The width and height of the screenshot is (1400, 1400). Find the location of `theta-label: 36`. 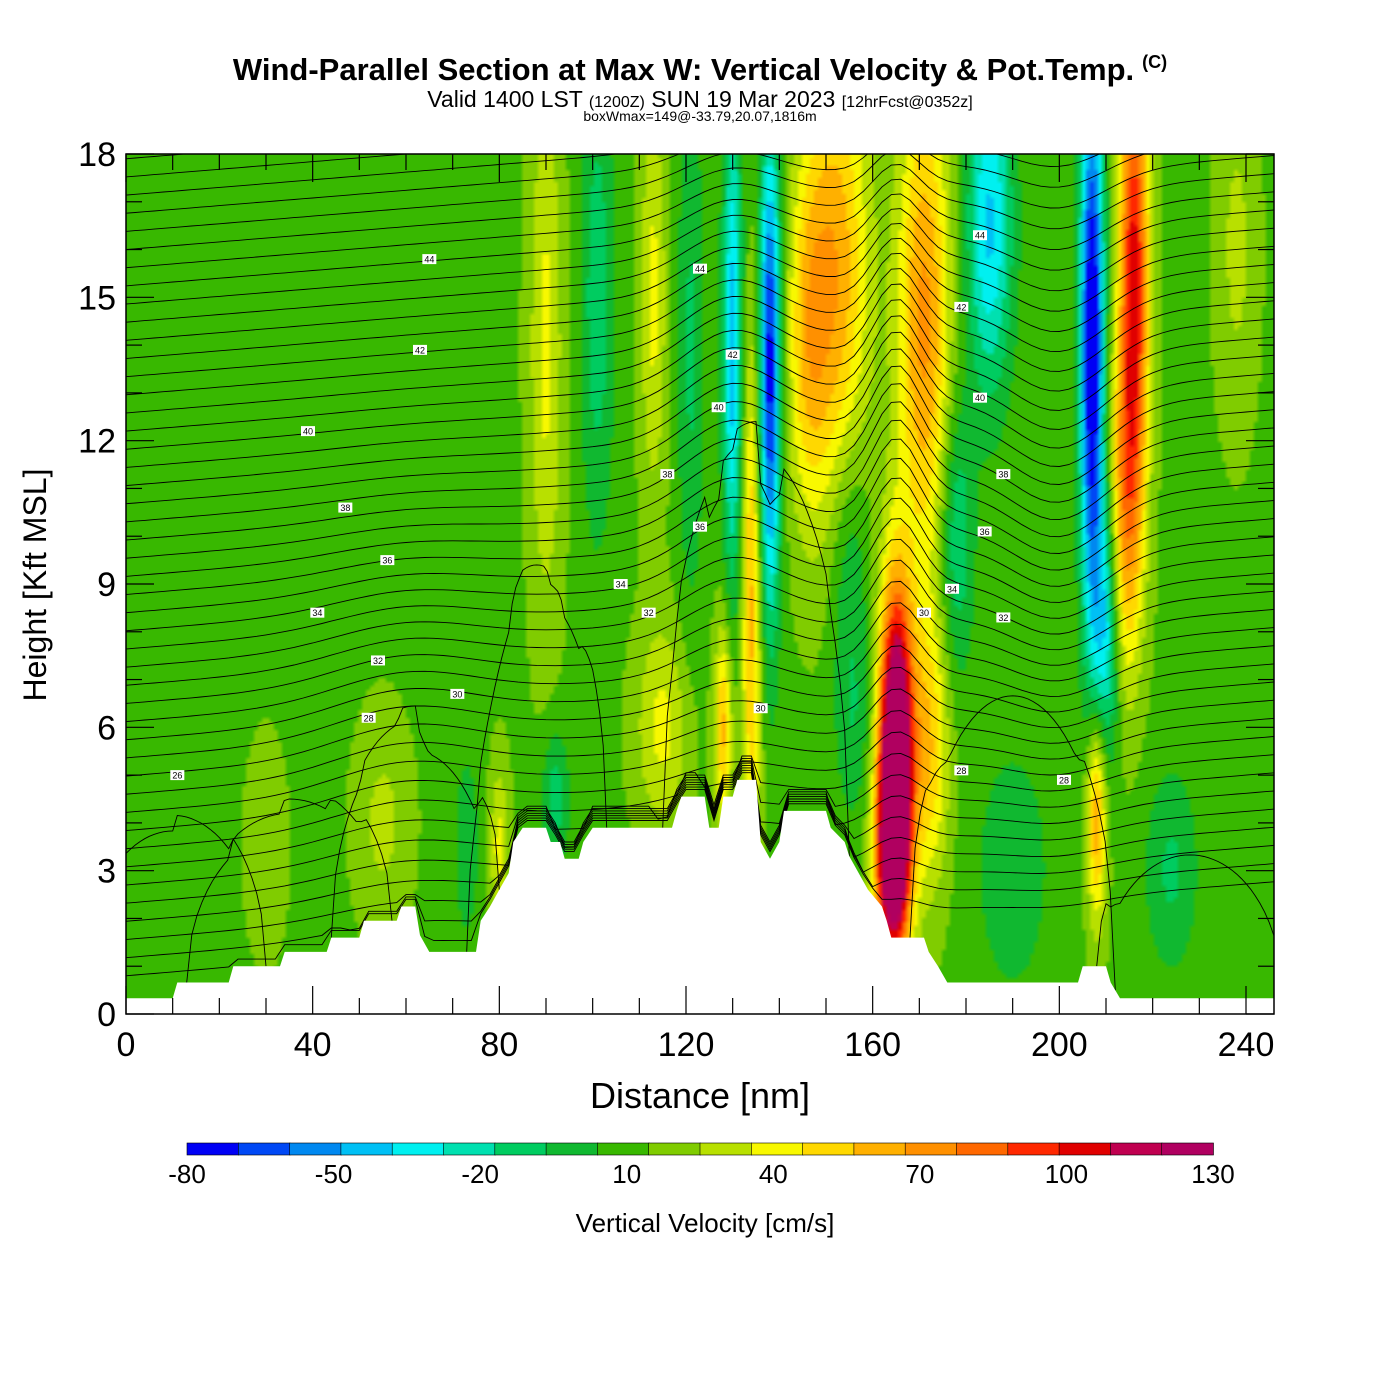

theta-label: 36 is located at coordinates (984, 531).